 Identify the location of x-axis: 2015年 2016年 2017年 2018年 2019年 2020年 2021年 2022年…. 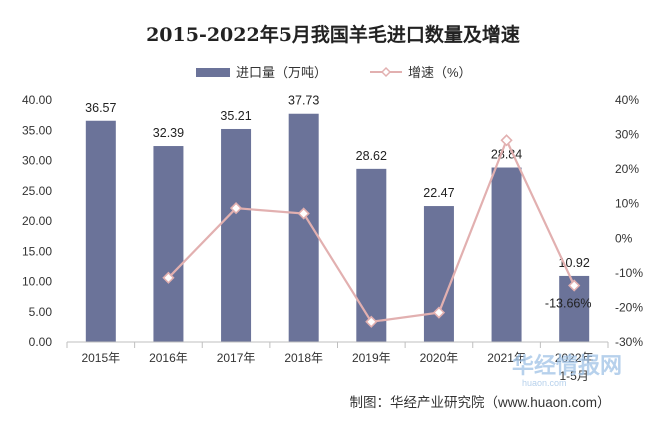
(337, 362).